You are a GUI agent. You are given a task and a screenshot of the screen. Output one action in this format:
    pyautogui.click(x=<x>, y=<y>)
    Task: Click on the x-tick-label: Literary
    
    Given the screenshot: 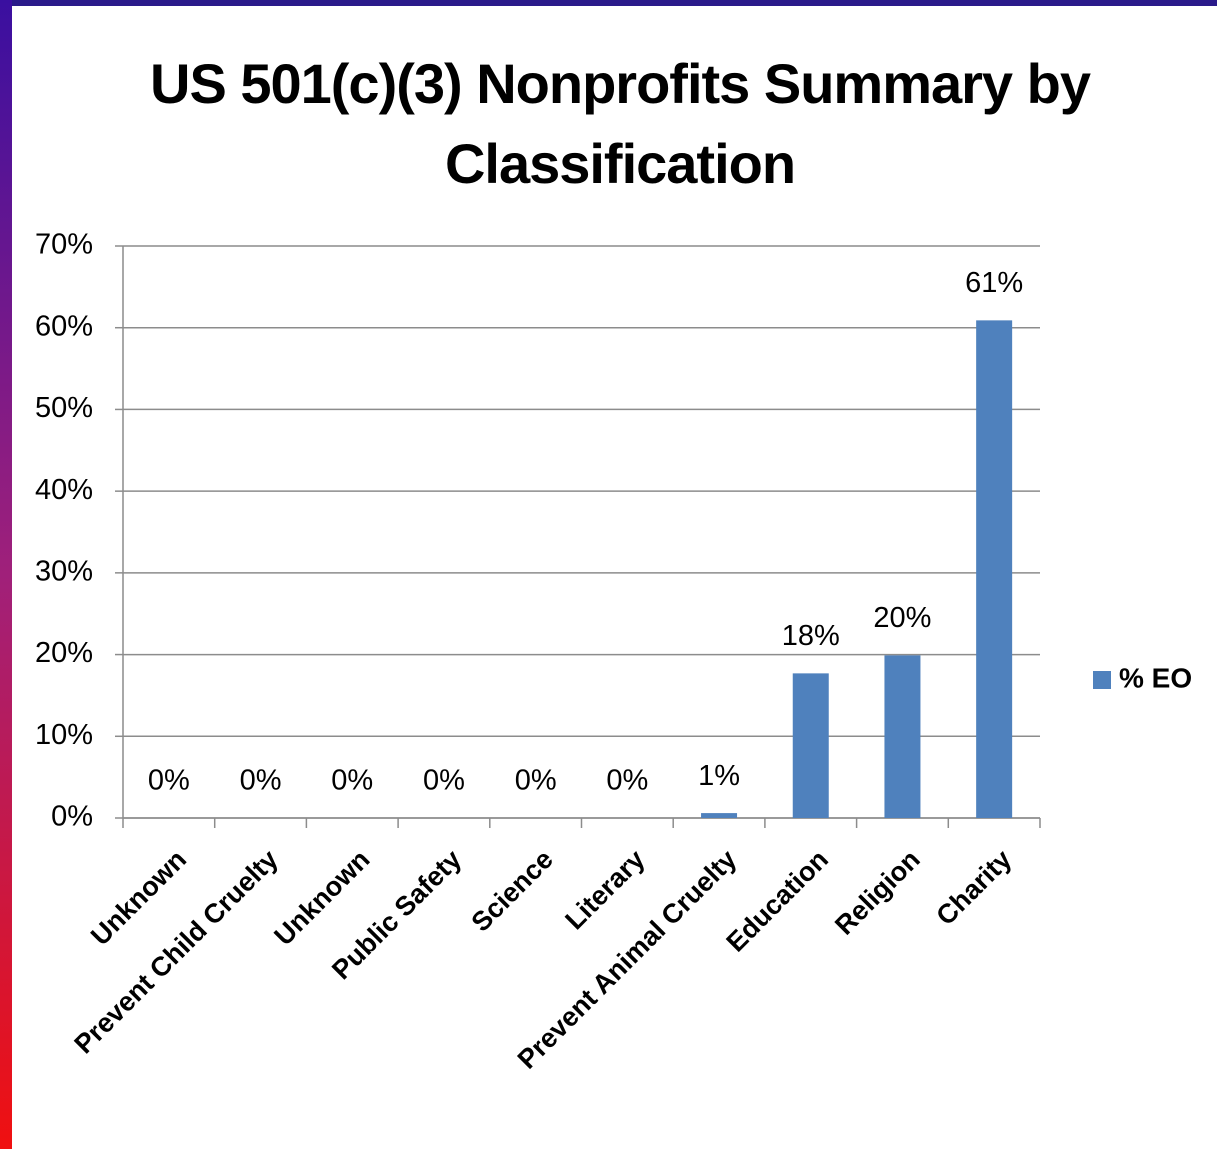 What is the action you would take?
    pyautogui.click(x=604, y=889)
    